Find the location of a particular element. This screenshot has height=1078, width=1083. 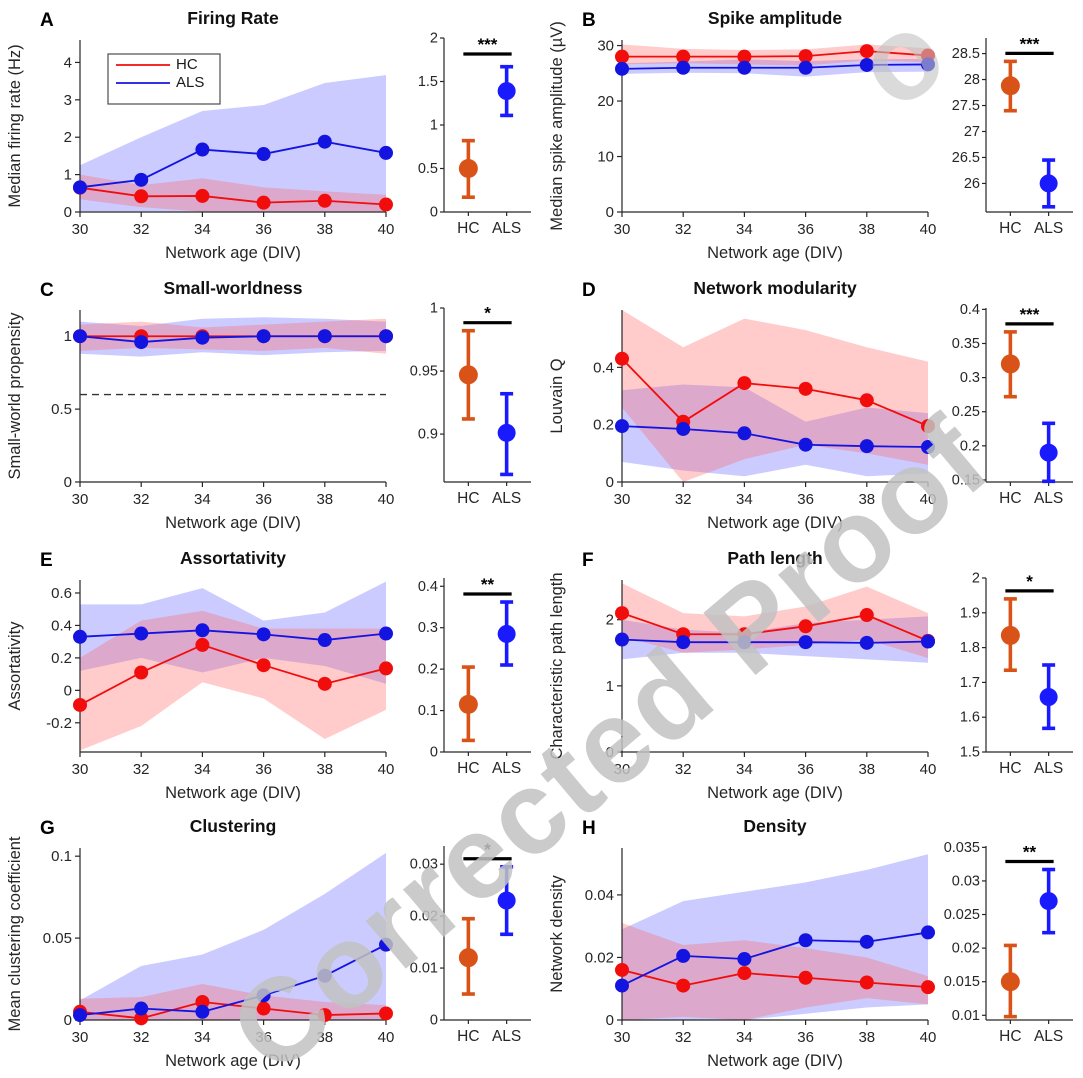

significance-stars: * is located at coordinates (487, 849).